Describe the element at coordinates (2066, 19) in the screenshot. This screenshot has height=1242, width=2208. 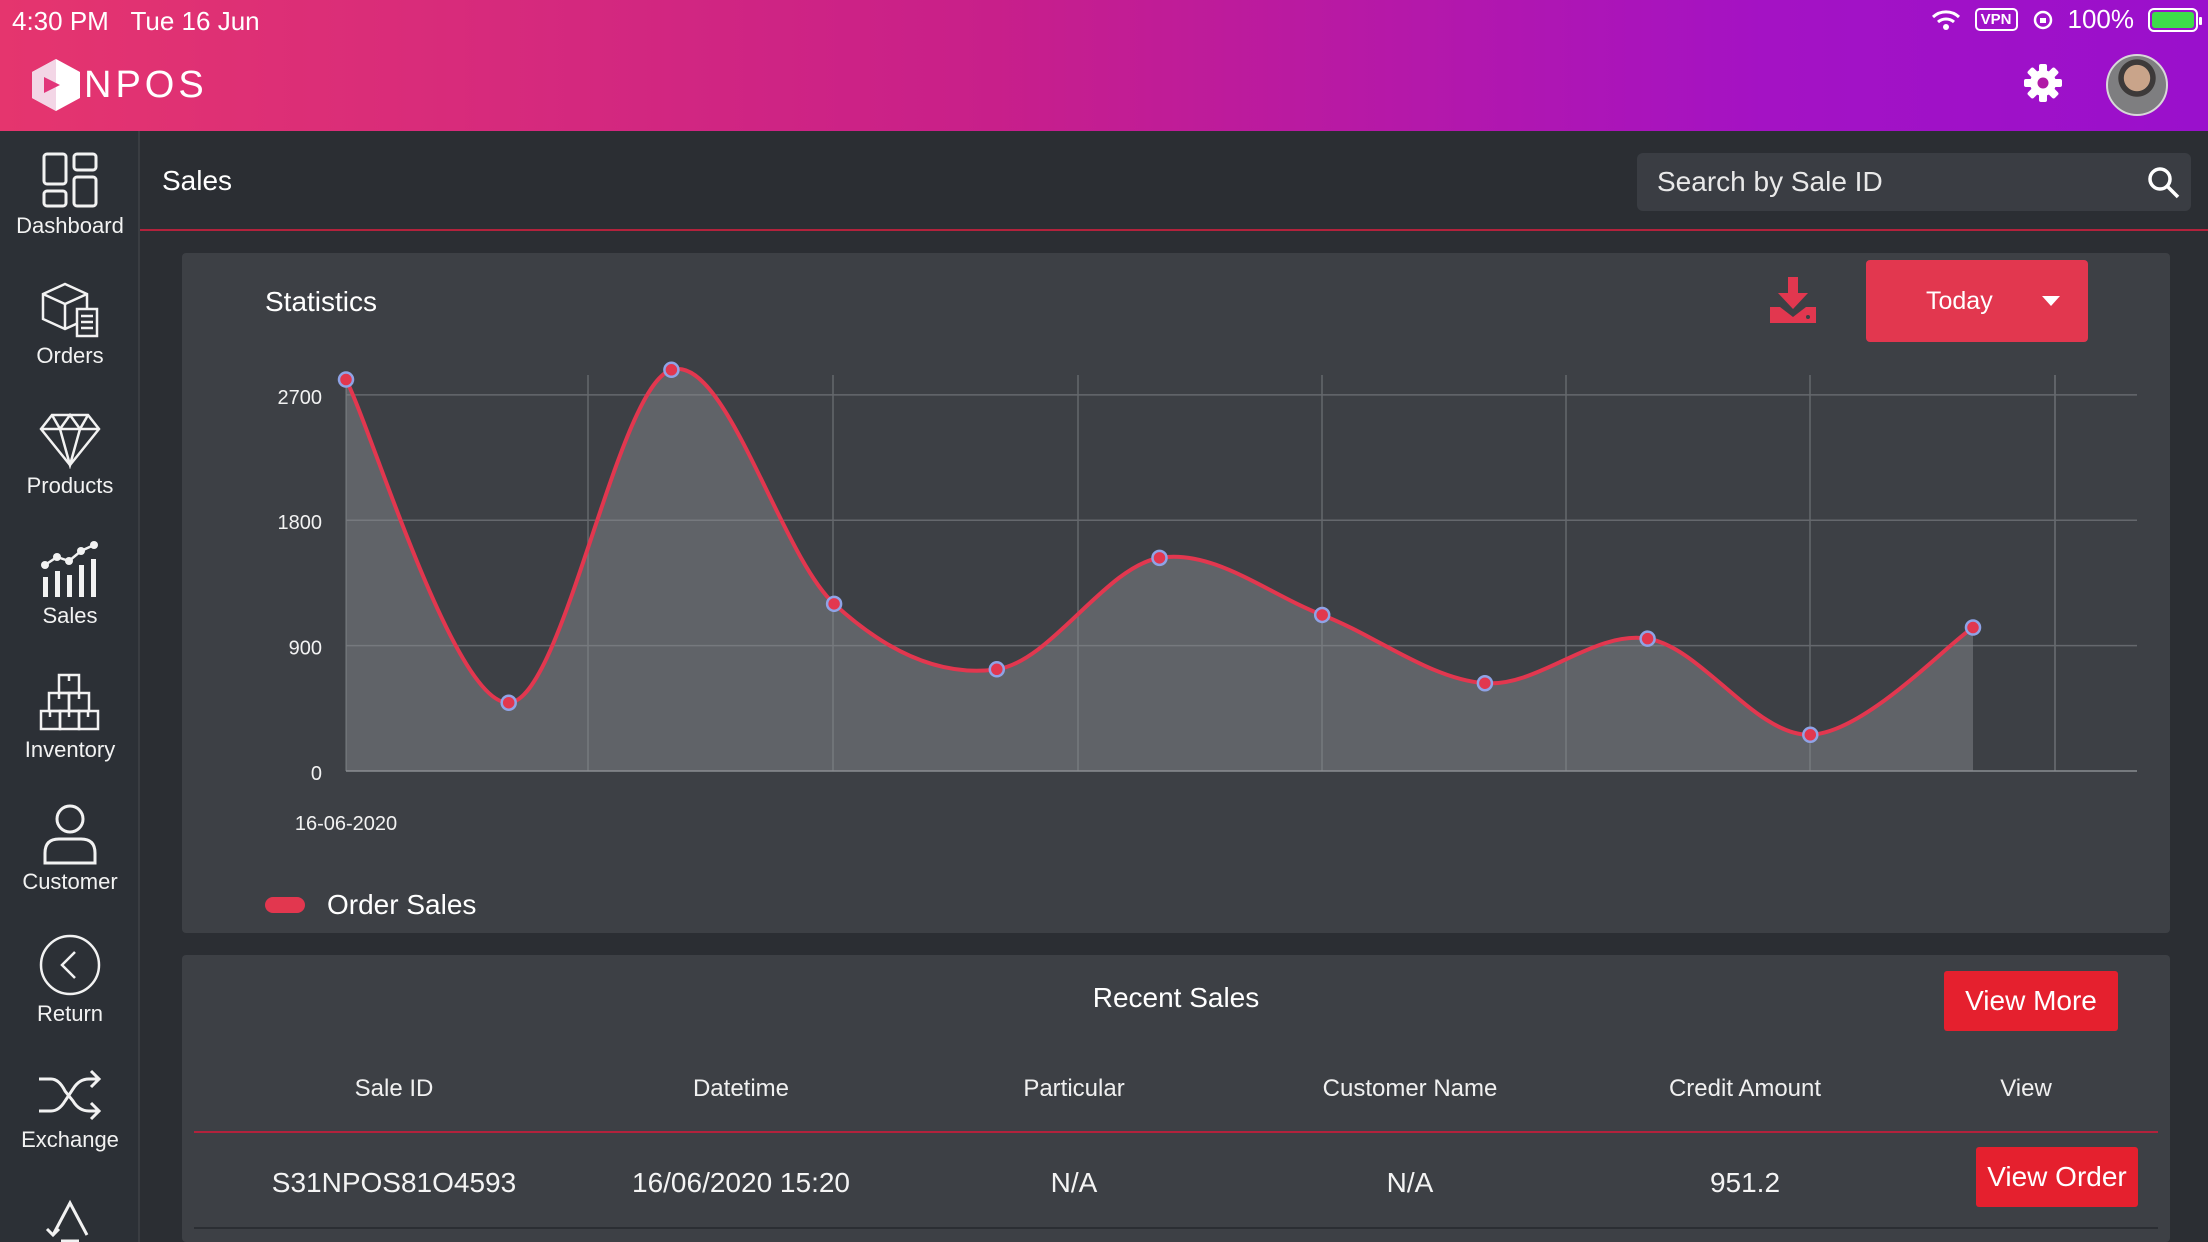
I see `status-indicators: VPN 100%` at that location.